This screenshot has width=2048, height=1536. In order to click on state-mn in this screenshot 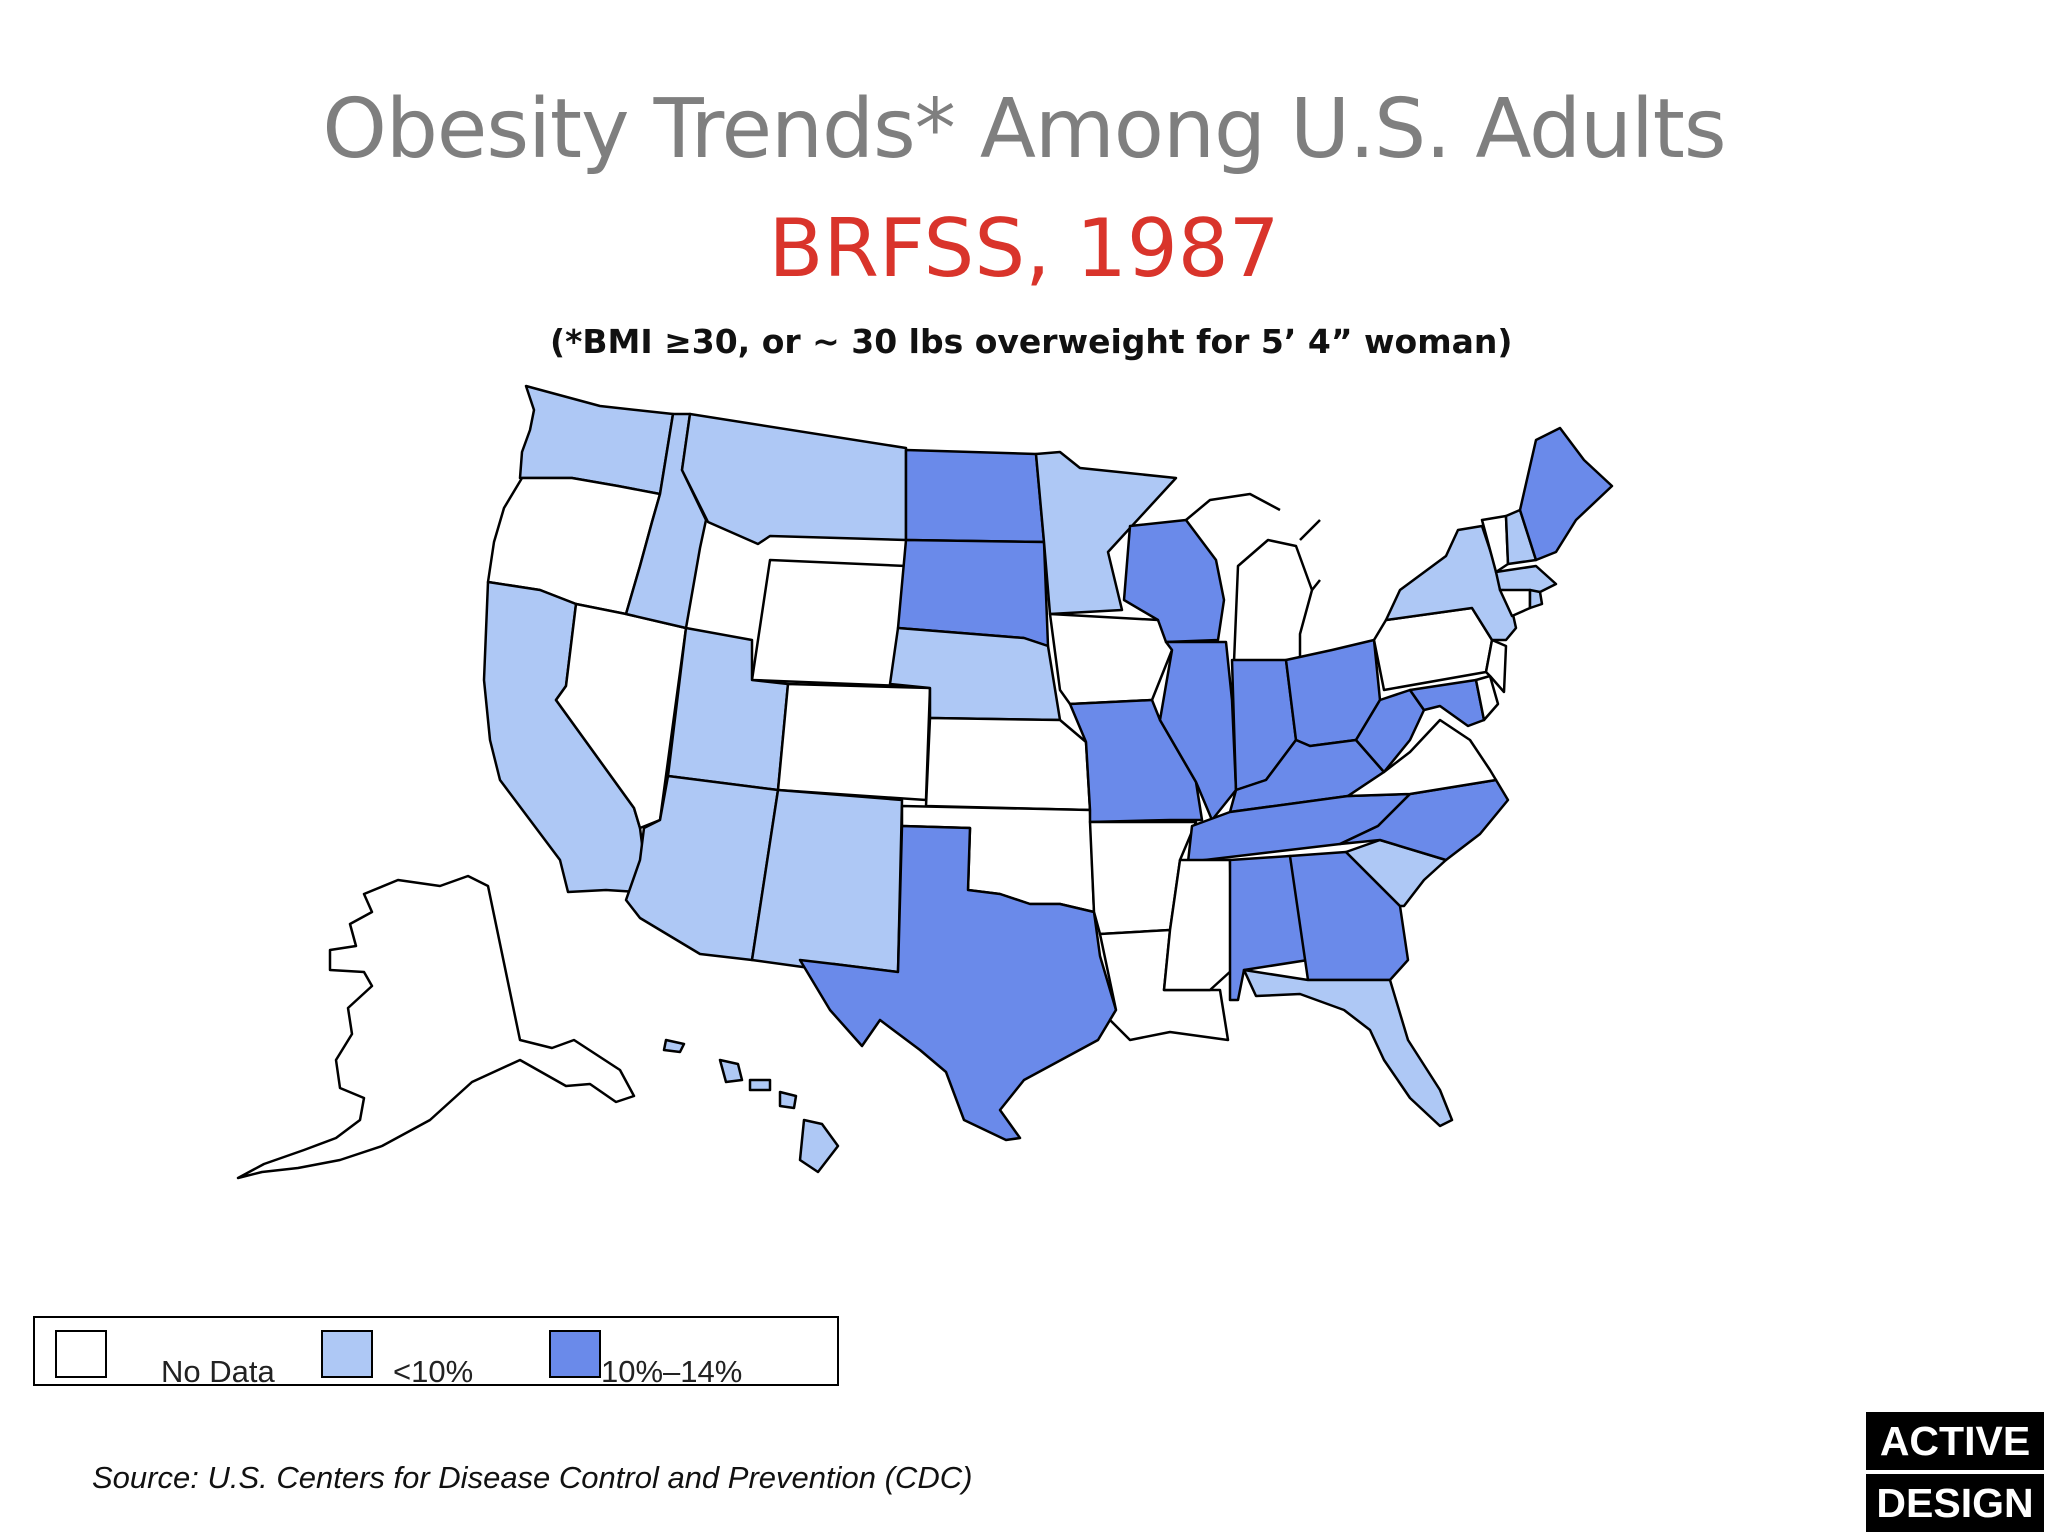, I will do `click(1106, 533)`.